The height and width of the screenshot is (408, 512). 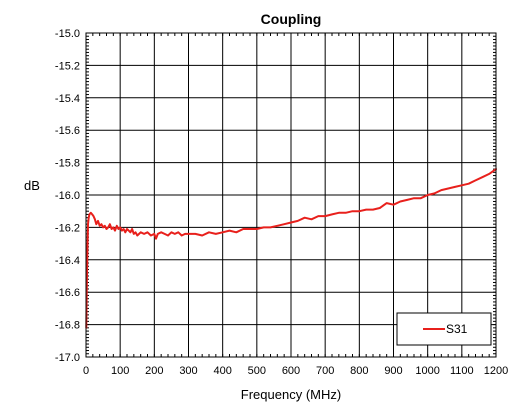 What do you see at coordinates (67, 326) in the screenshot?
I see `y-tick-label: -16.8` at bounding box center [67, 326].